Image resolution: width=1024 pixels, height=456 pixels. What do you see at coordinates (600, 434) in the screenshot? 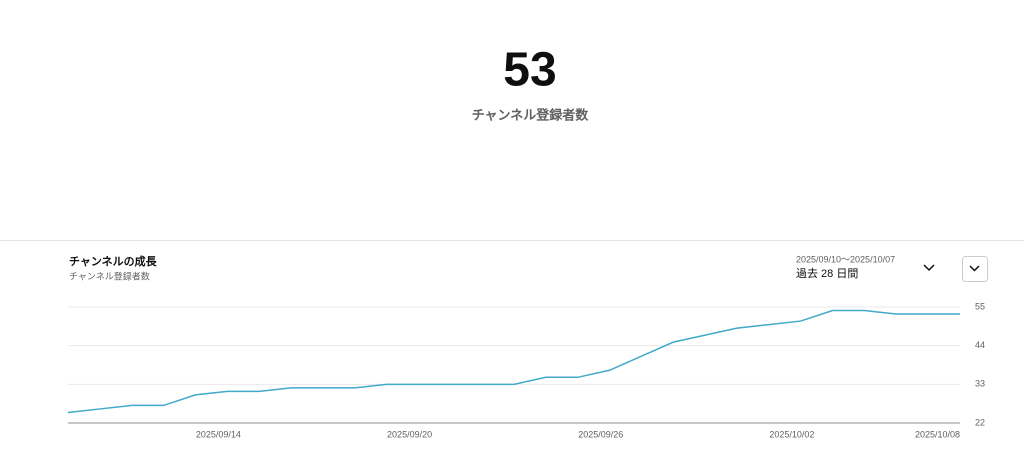
I see `x-tick-label: 2025/09/26` at bounding box center [600, 434].